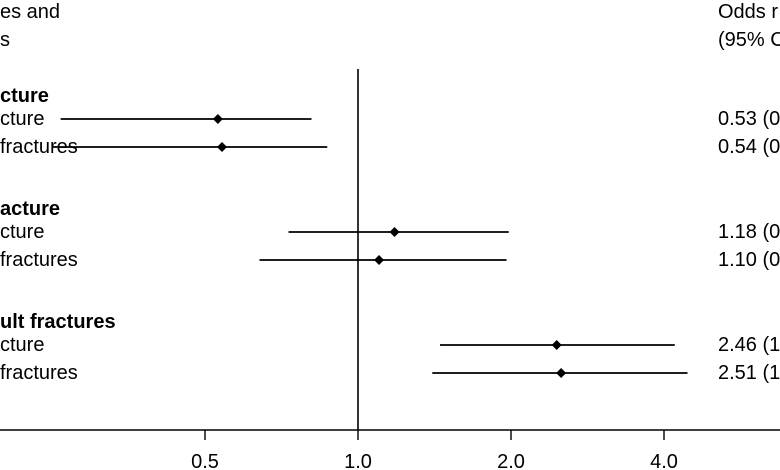  What do you see at coordinates (664, 460) in the screenshot?
I see `x-tick-label: 4.0` at bounding box center [664, 460].